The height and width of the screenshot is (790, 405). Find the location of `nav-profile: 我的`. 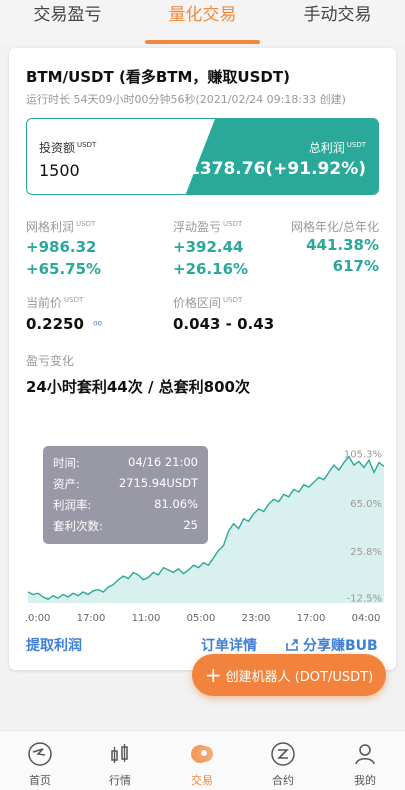

nav-profile: 我的 is located at coordinates (365, 764).